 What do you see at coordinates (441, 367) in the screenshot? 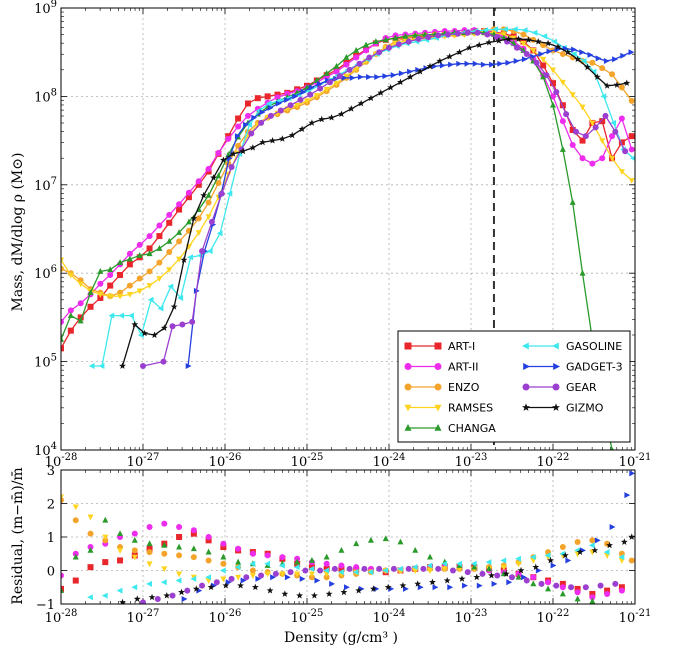
I see `legend-entry-art-ii: ART-II` at bounding box center [441, 367].